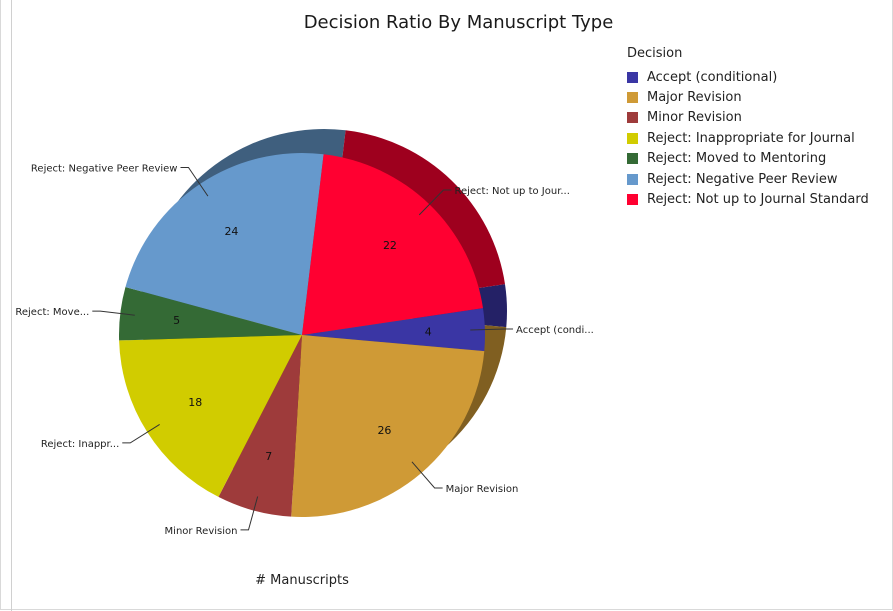 The width and height of the screenshot is (893, 611). Describe the element at coordinates (268, 456) in the screenshot. I see `slice-value-minor-revision: 7` at that location.